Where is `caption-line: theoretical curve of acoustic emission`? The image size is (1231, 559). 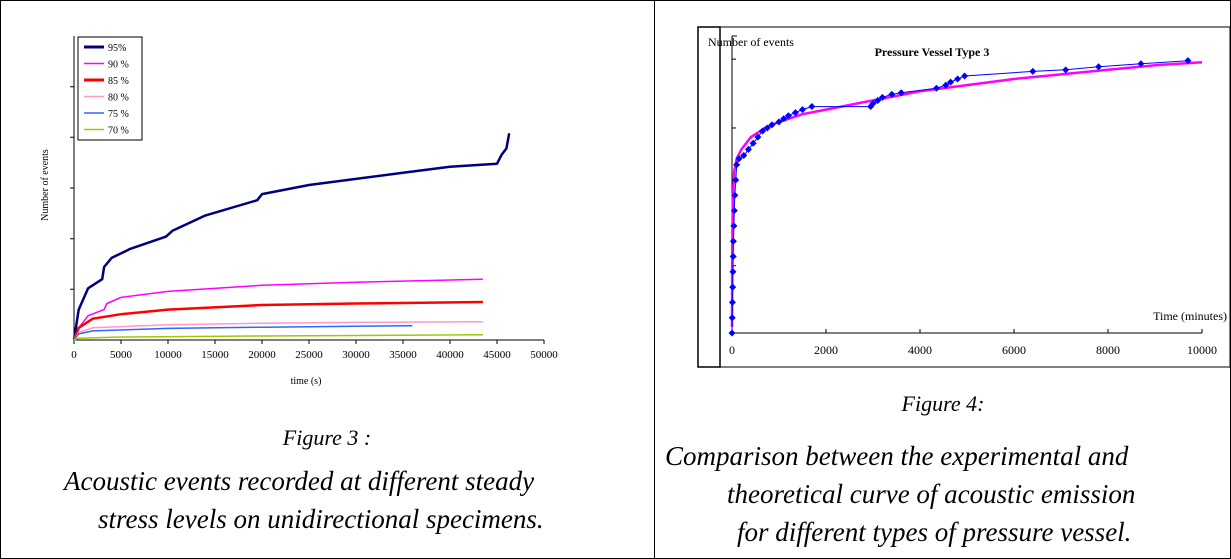 caption-line: theoretical curve of acoustic emission is located at coordinates (931, 494).